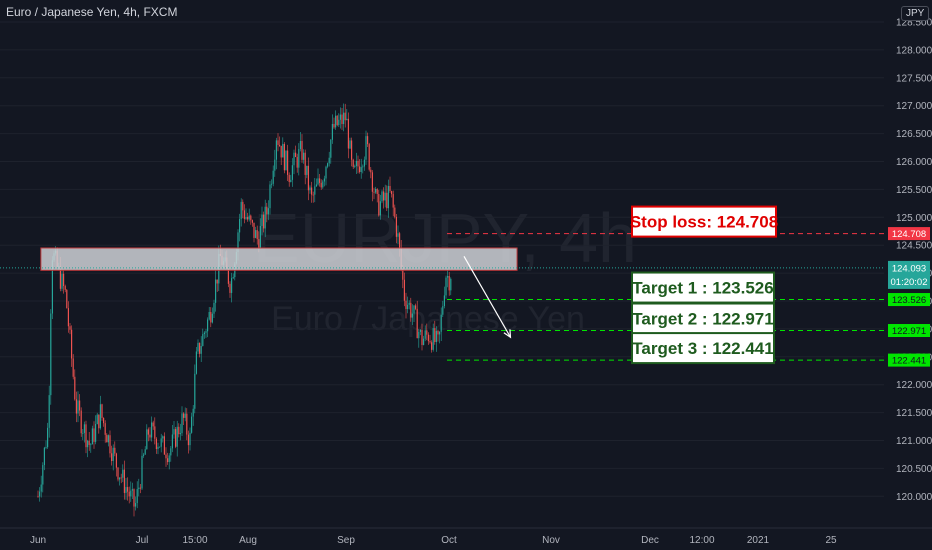 The width and height of the screenshot is (932, 550). What do you see at coordinates (92, 12) in the screenshot?
I see `symbol-title: Euro / Japanese Yen, 4h, FXCM` at bounding box center [92, 12].